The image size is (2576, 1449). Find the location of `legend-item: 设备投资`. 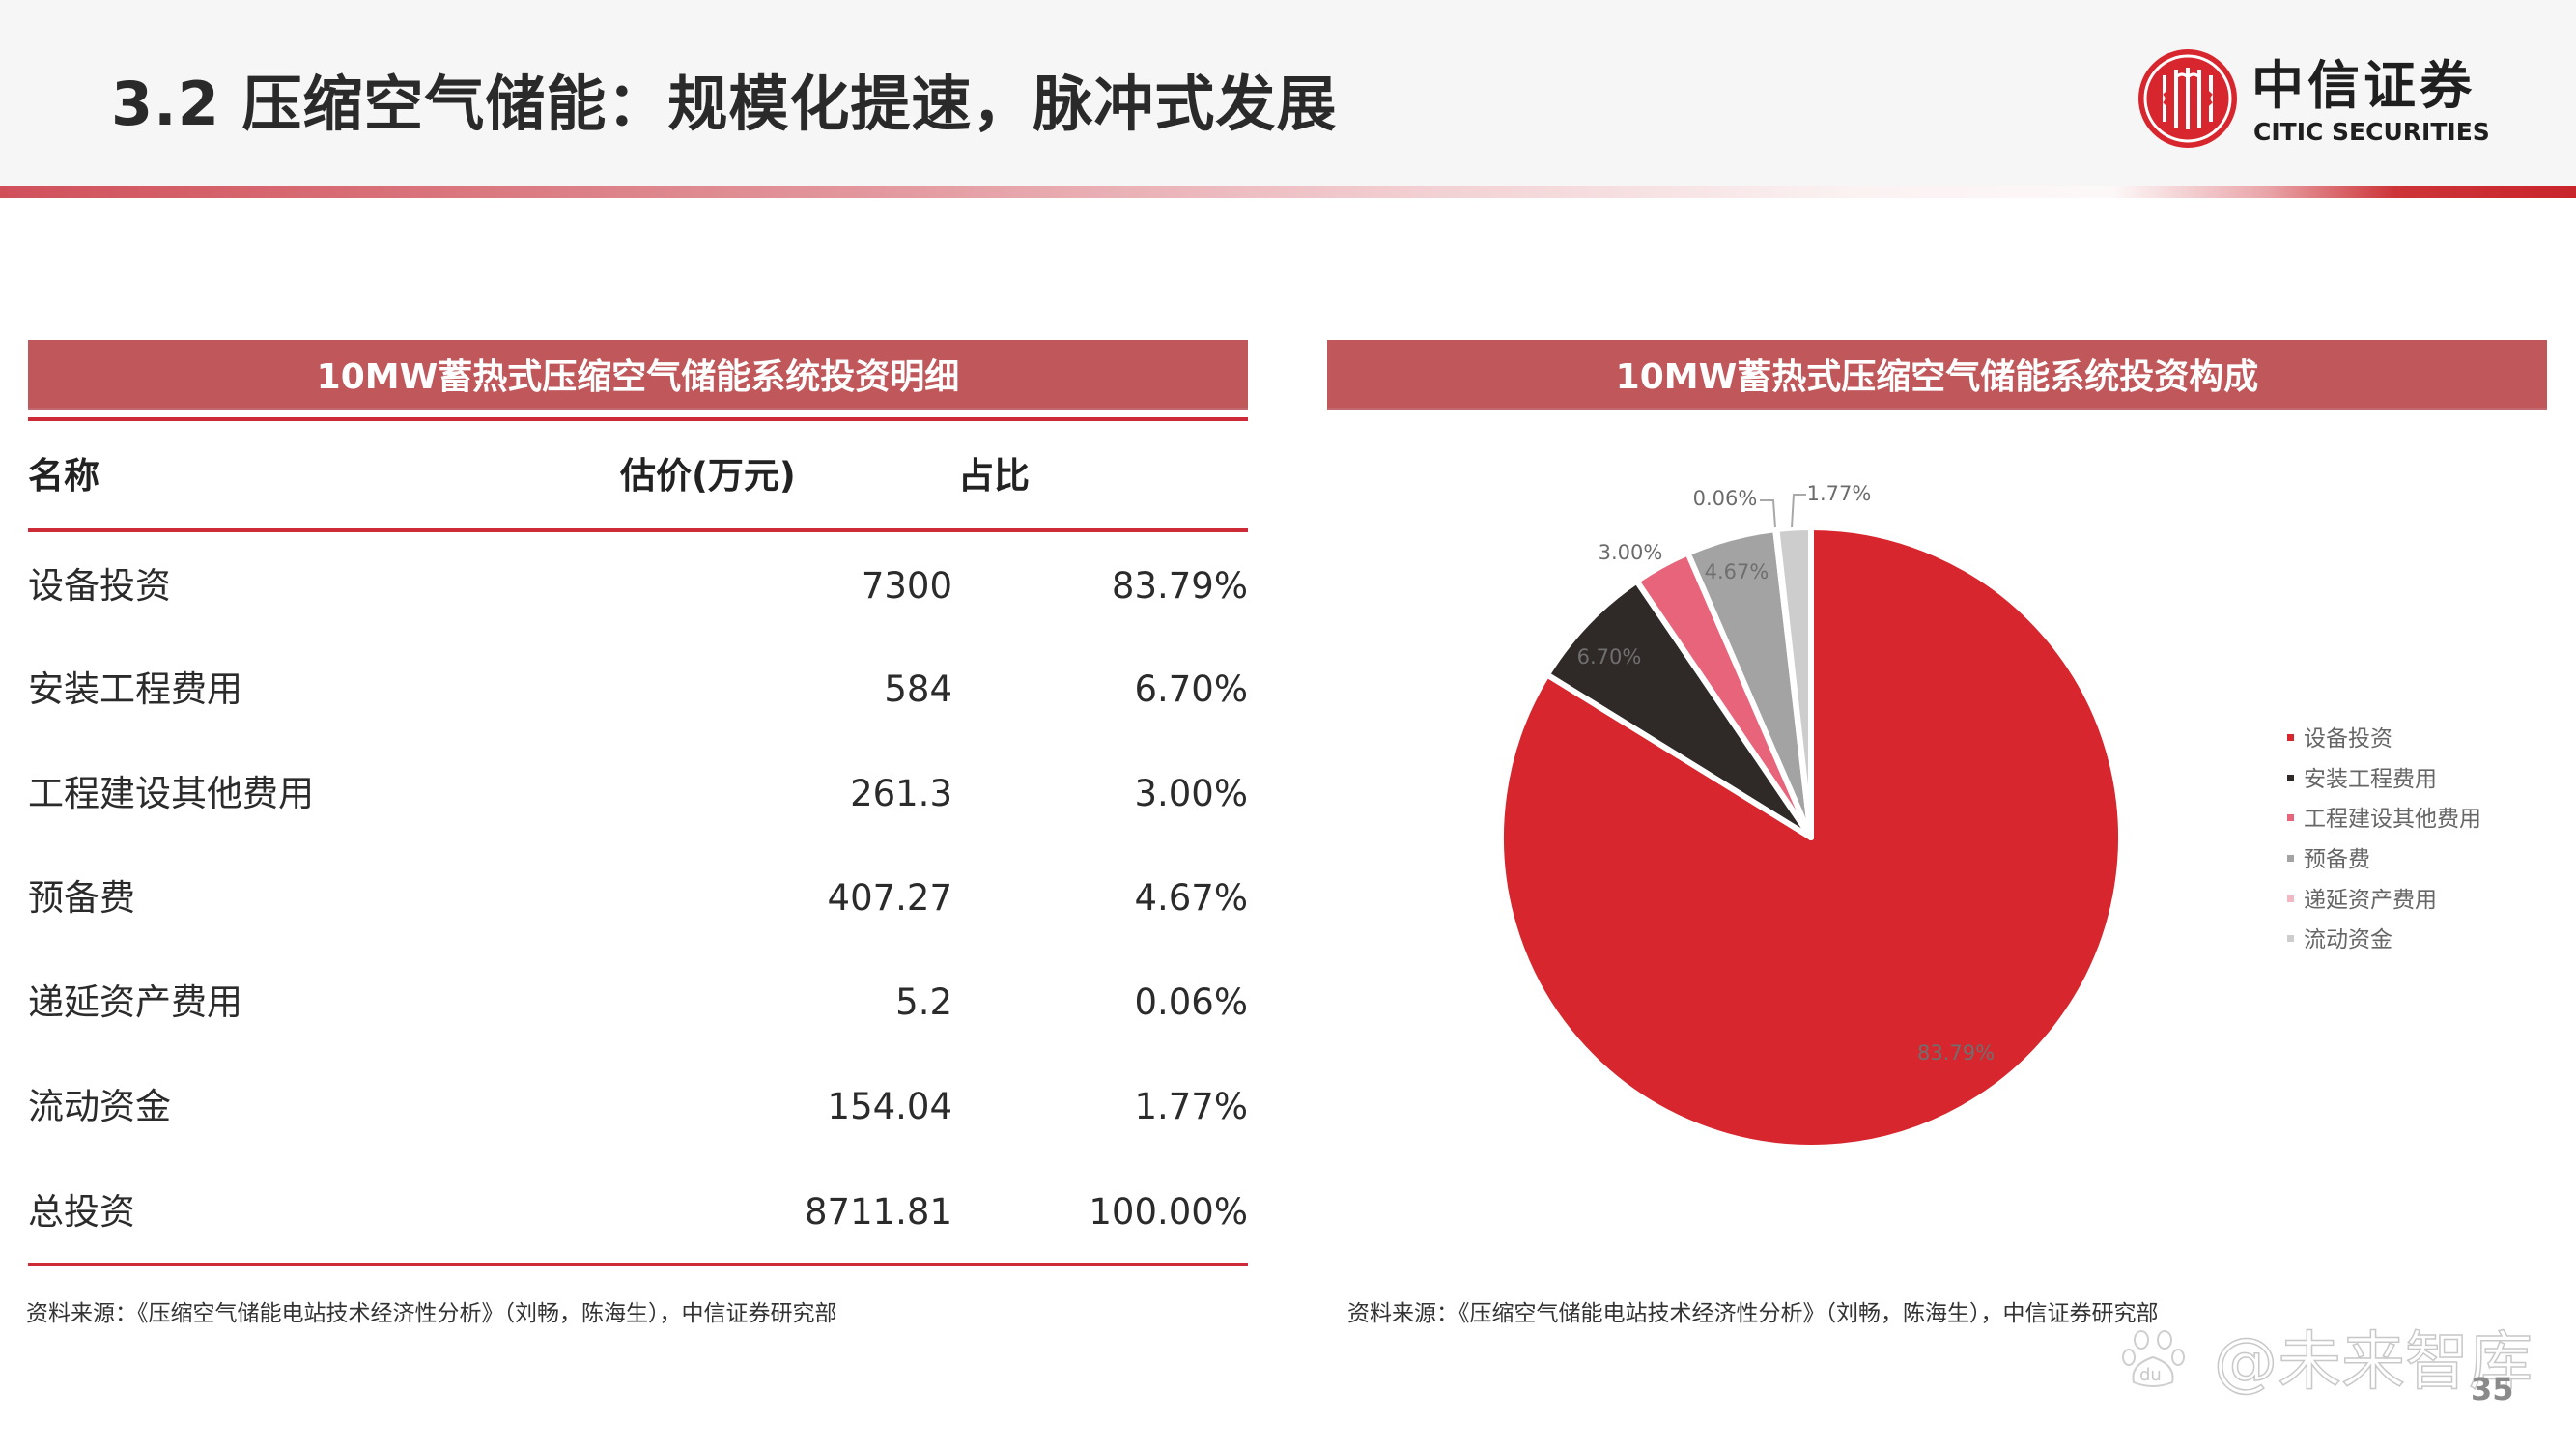

legend-item: 设备投资 is located at coordinates (2384, 740).